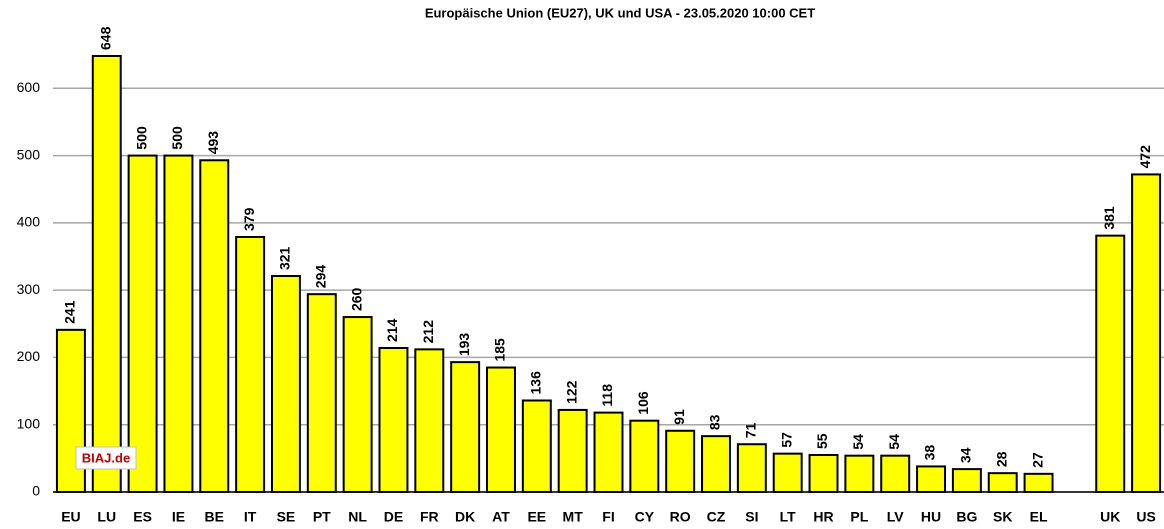 This screenshot has width=1164, height=529. What do you see at coordinates (29, 87) in the screenshot?
I see `y-tick-label: 600` at bounding box center [29, 87].